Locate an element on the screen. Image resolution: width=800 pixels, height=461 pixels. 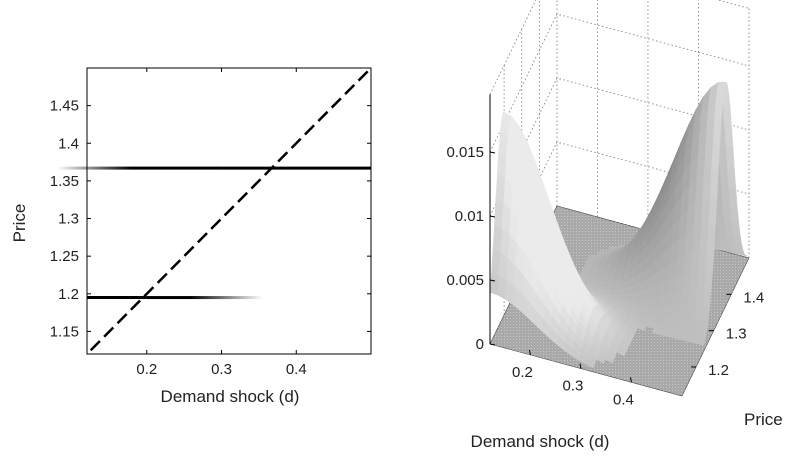
left-y-tick-label: 1.15 is located at coordinates (64, 331).